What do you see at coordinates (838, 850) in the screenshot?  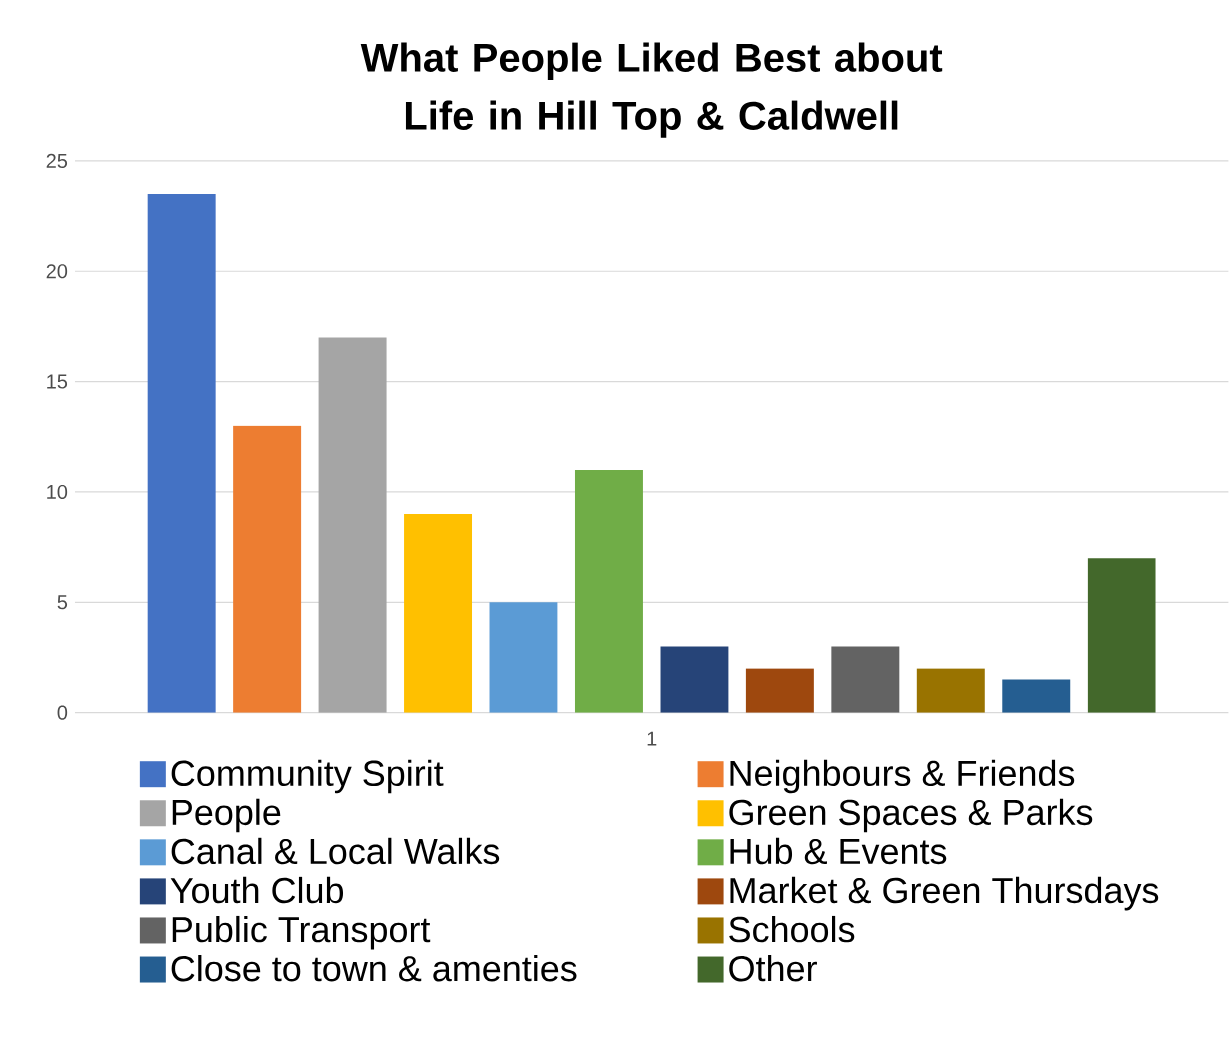 I see `legend-label: Hub & Events` at bounding box center [838, 850].